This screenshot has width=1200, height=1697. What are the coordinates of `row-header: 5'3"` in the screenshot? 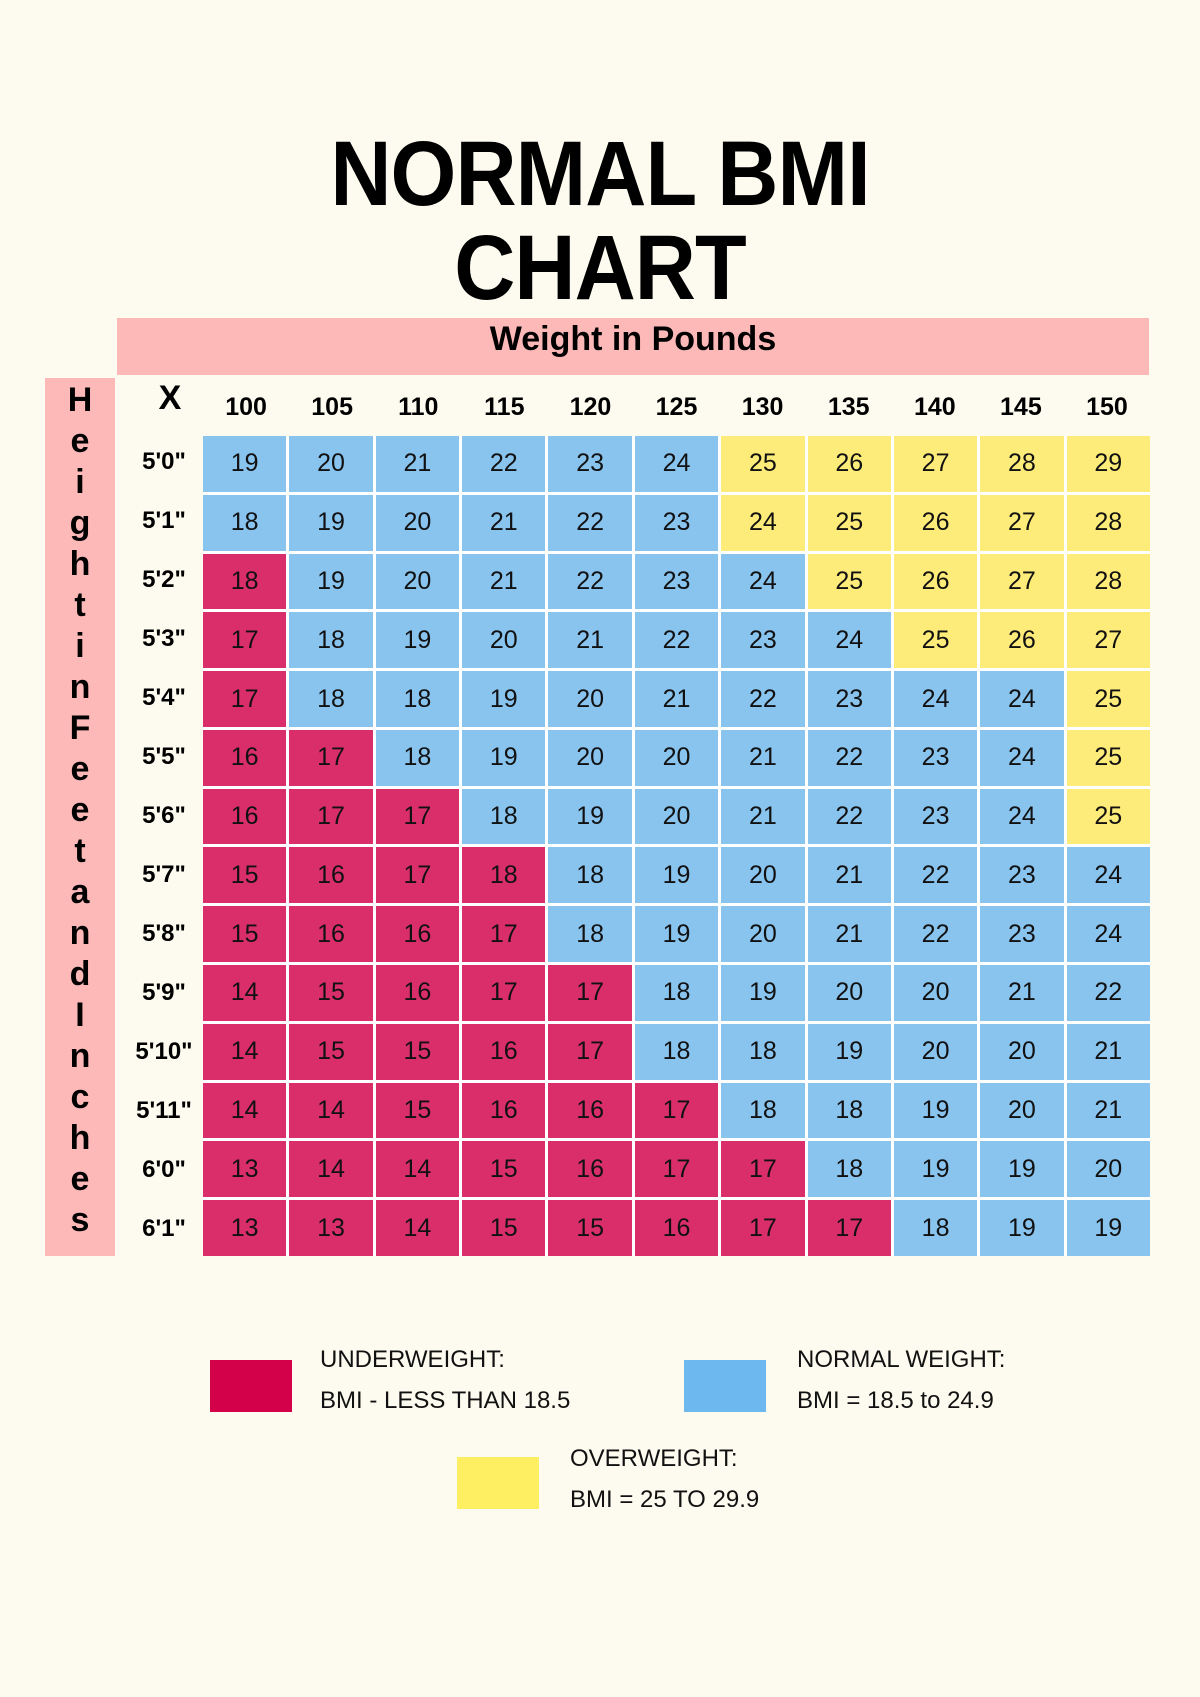 It's located at (164, 638).